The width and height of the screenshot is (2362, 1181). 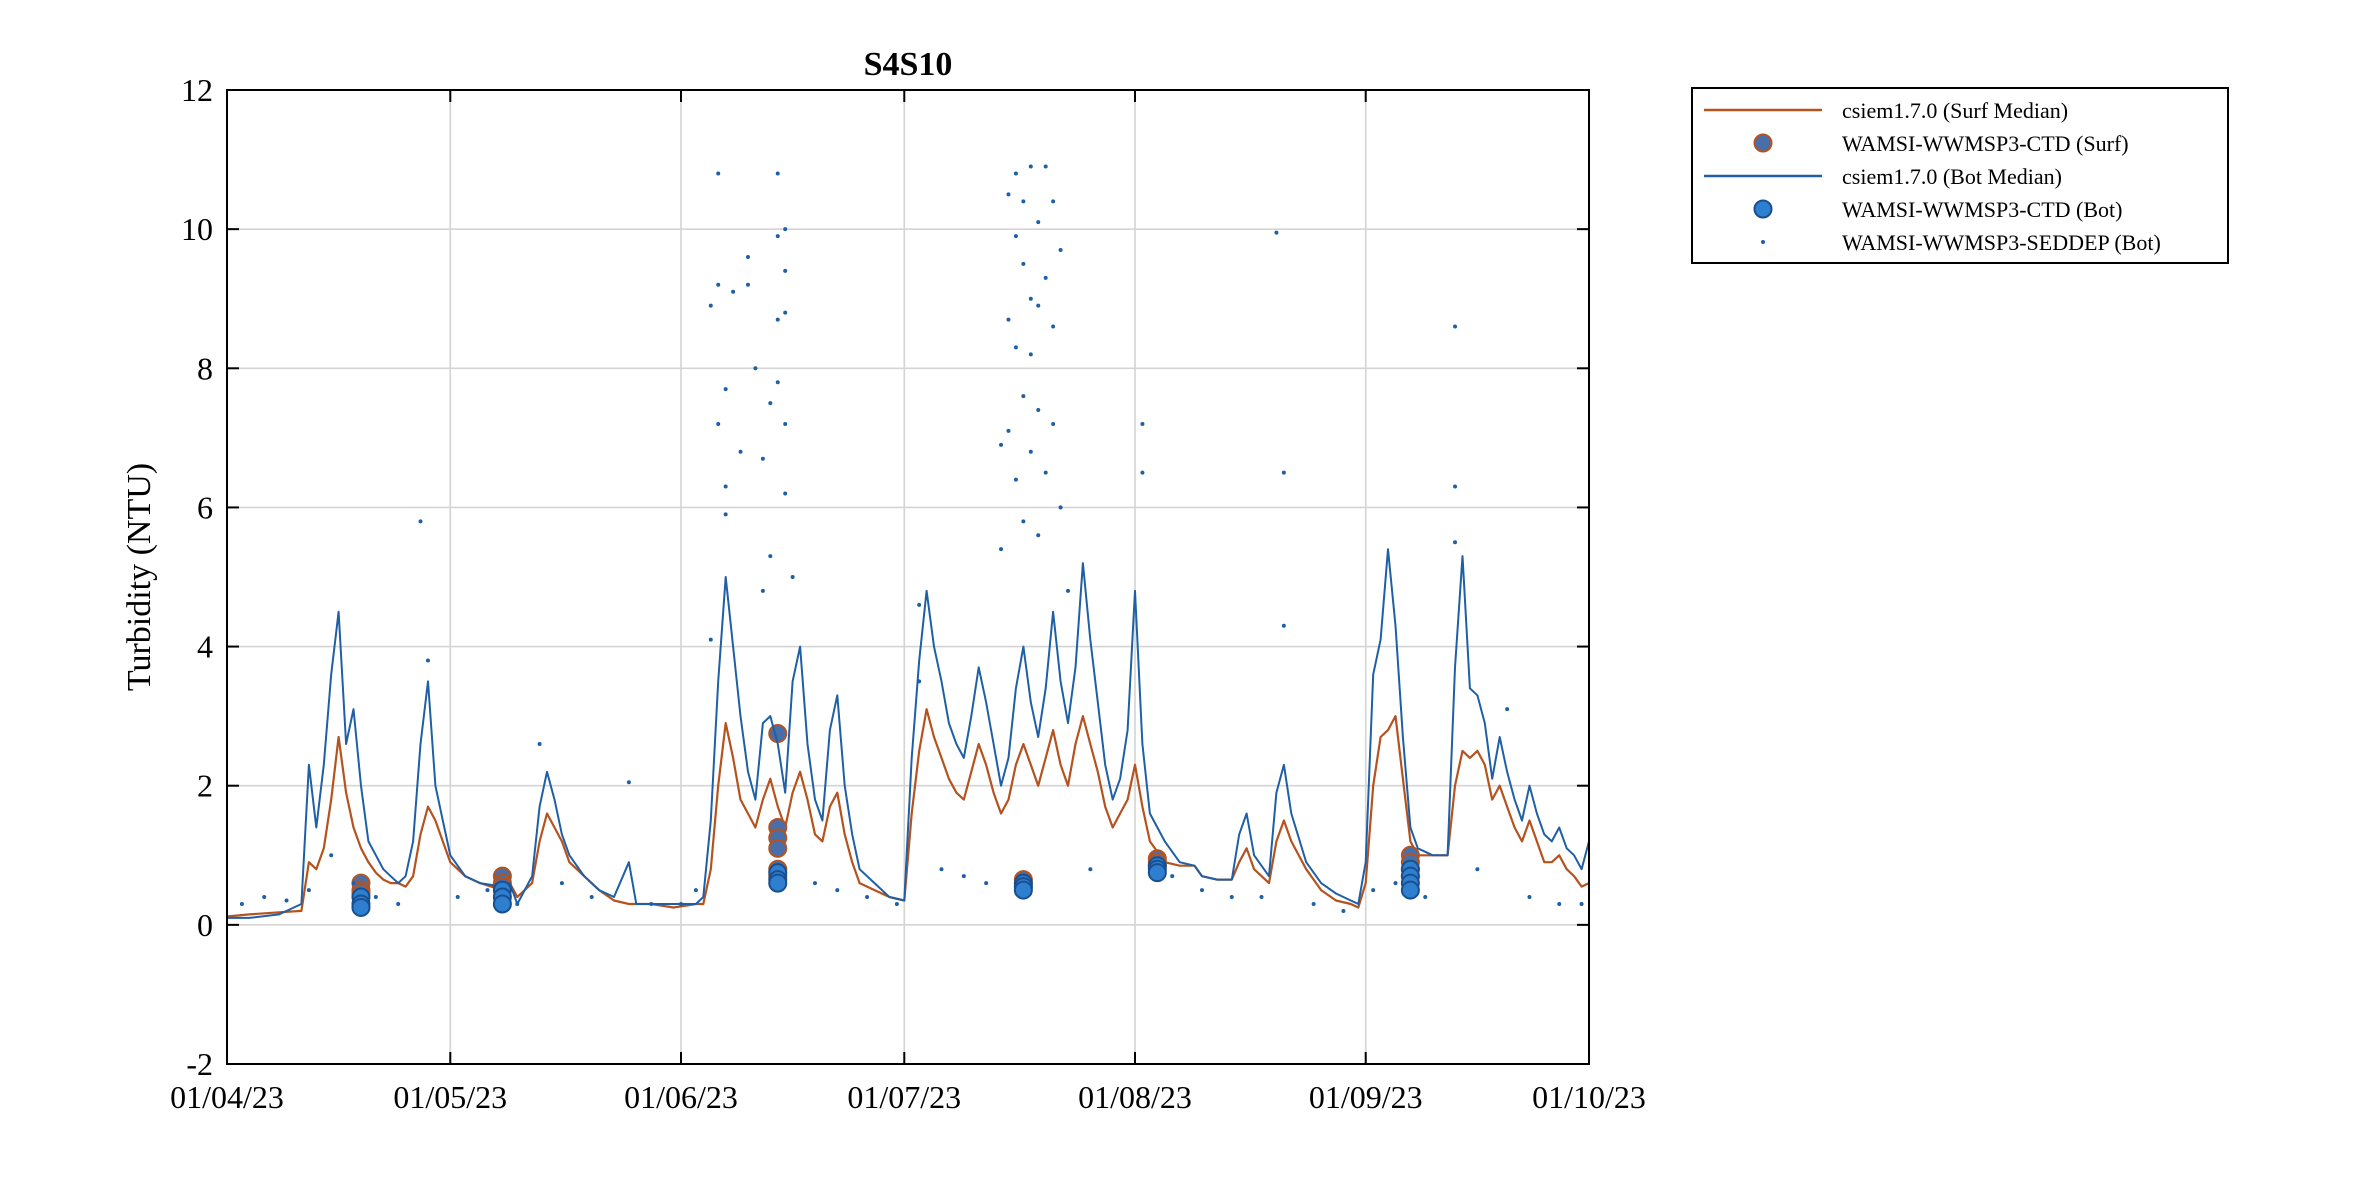 I want to click on legend-swatch-dot, so click(x=1763, y=242).